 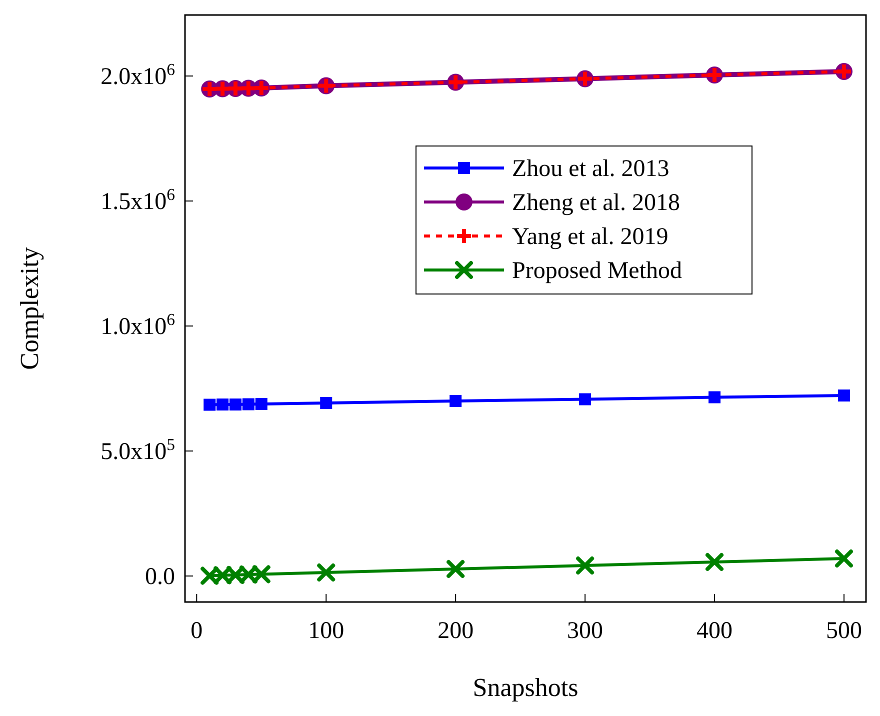 I want to click on x-tick-label: 500, so click(x=844, y=631).